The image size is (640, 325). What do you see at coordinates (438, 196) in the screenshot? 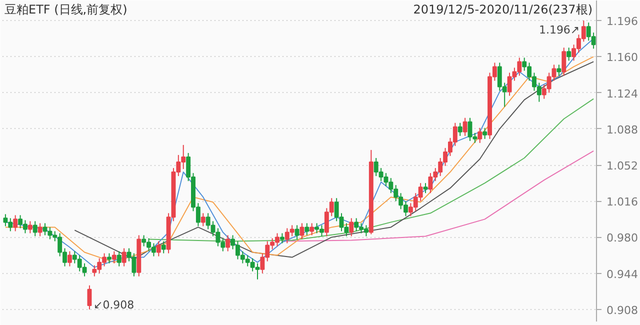
I see `line-series` at bounding box center [438, 196].